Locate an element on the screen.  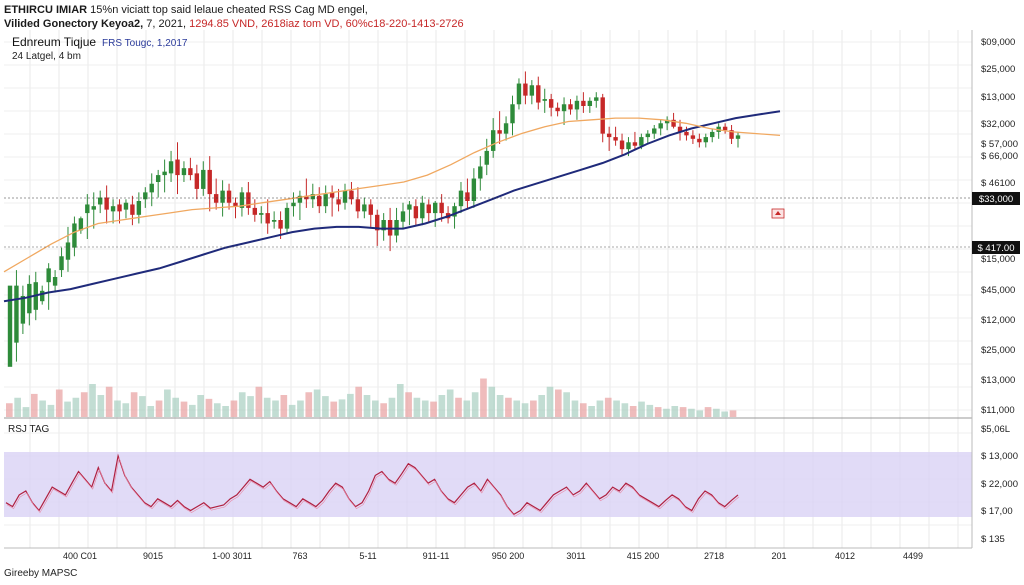
time-axis-label: 2718 is located at coordinates (714, 556).